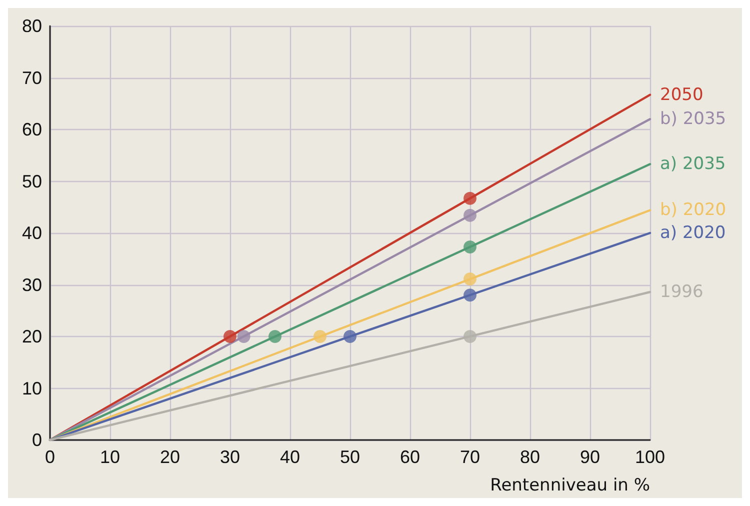 The width and height of the screenshot is (750, 506). I want to click on y-tick-label: 10, so click(32, 388).